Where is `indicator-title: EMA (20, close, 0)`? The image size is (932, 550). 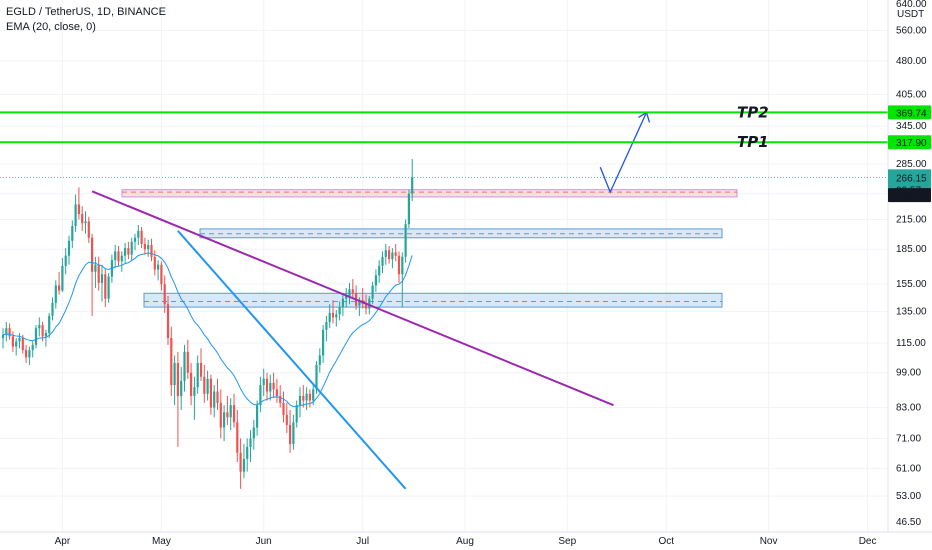
indicator-title: EMA (20, close, 0) is located at coordinates (51, 27).